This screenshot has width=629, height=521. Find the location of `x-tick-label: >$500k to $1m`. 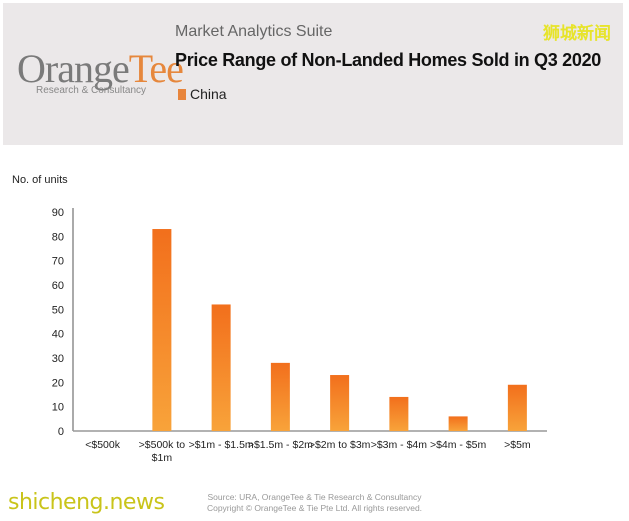

x-tick-label: >$500k to $1m is located at coordinates (162, 451).